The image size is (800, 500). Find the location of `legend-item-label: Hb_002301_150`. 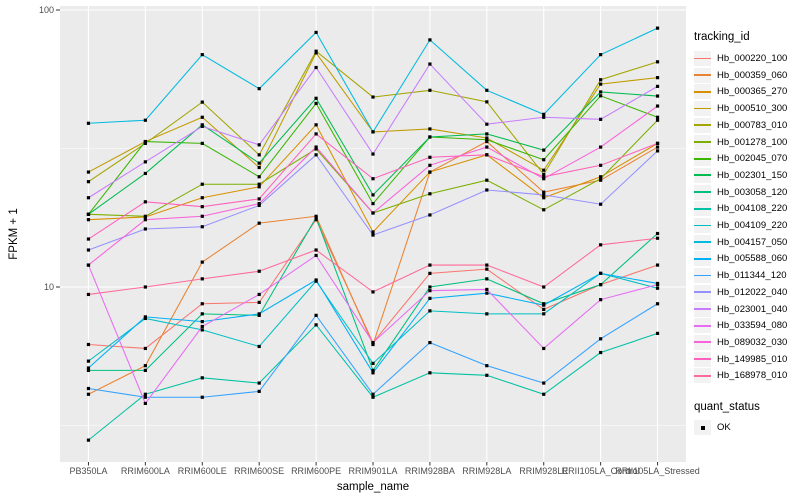

legend-item-label: Hb_002301_150 is located at coordinates (752, 175).